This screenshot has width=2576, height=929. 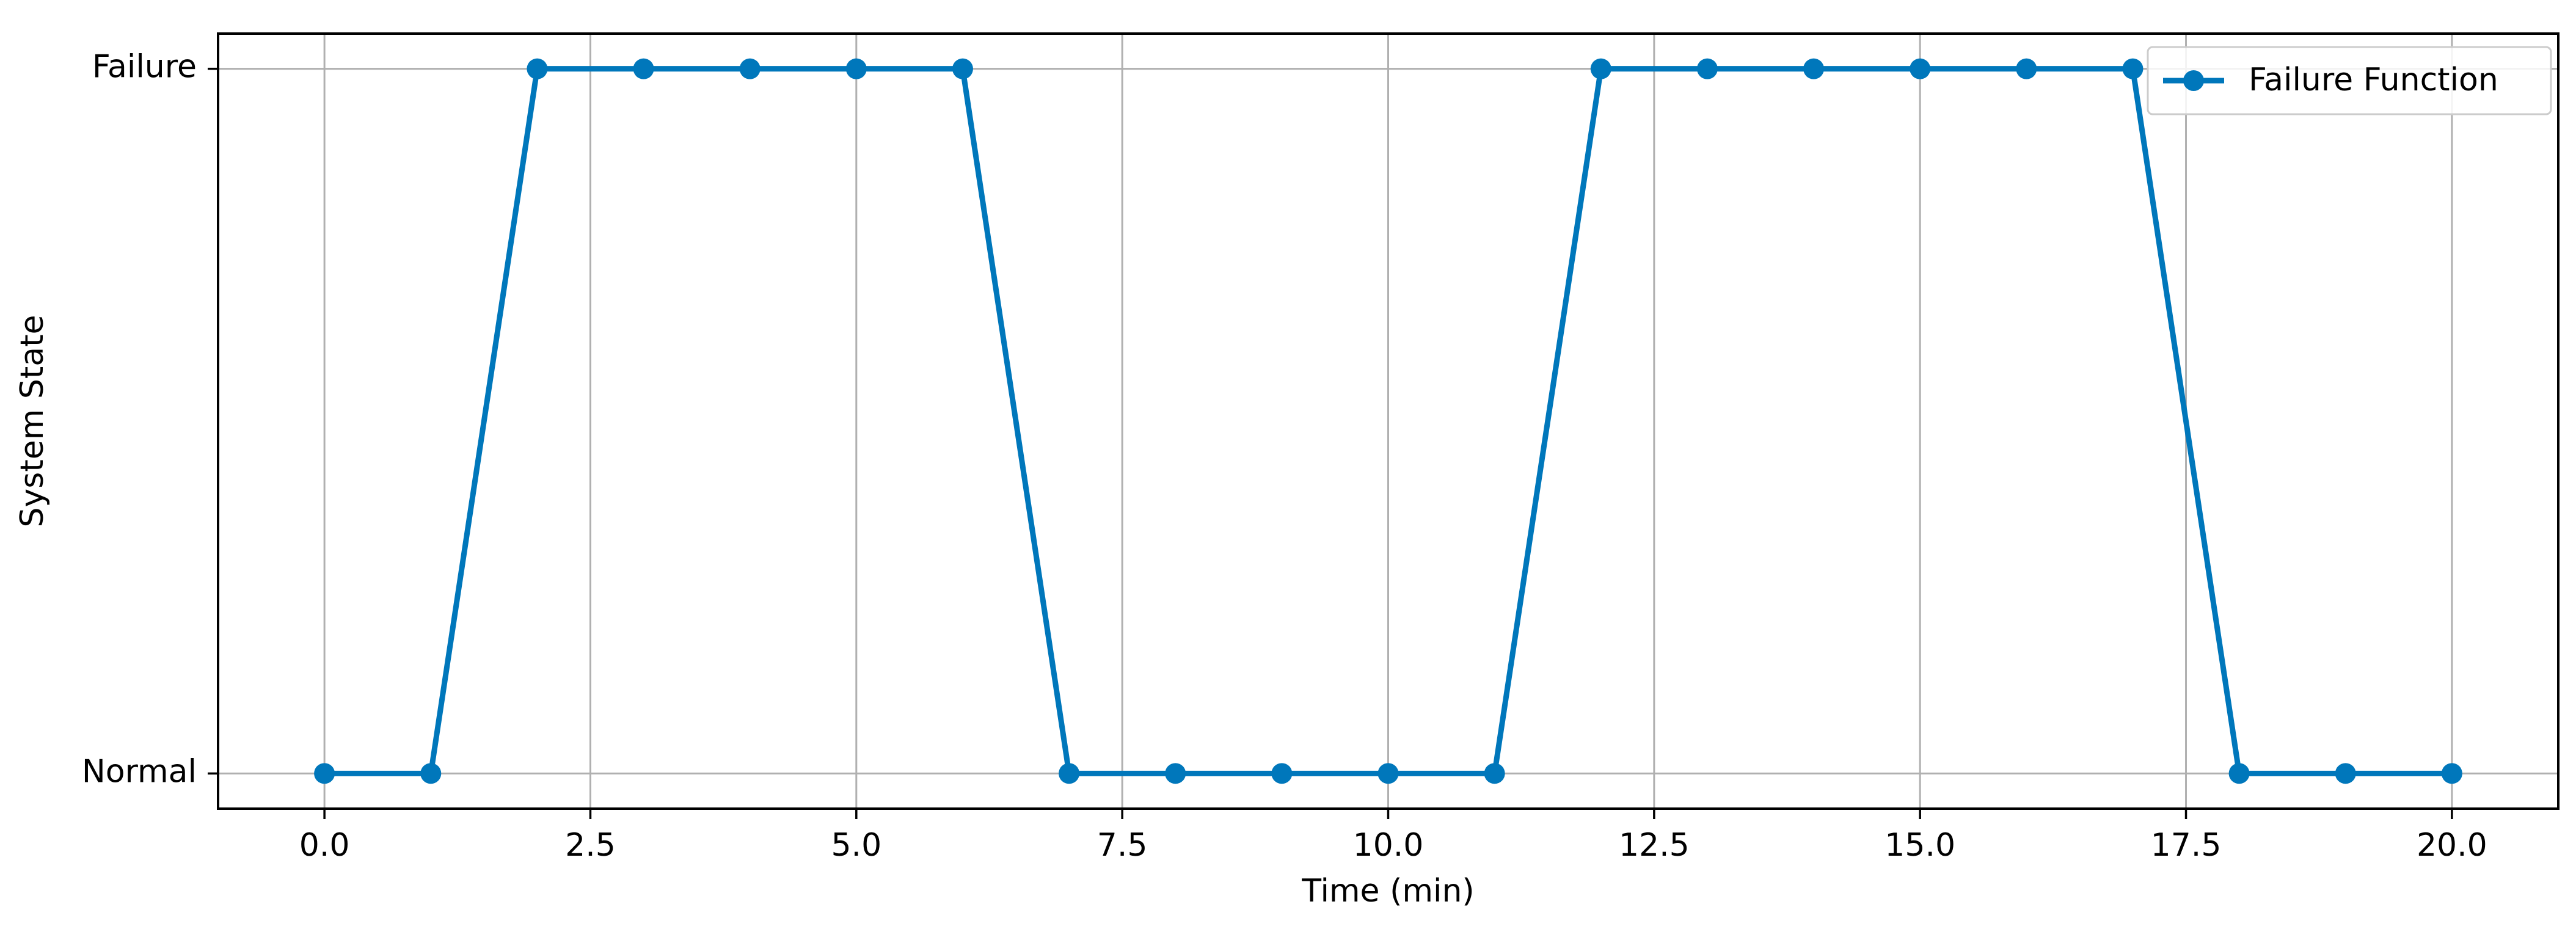 I want to click on x-tick-label-2: 5.0, so click(x=856, y=845).